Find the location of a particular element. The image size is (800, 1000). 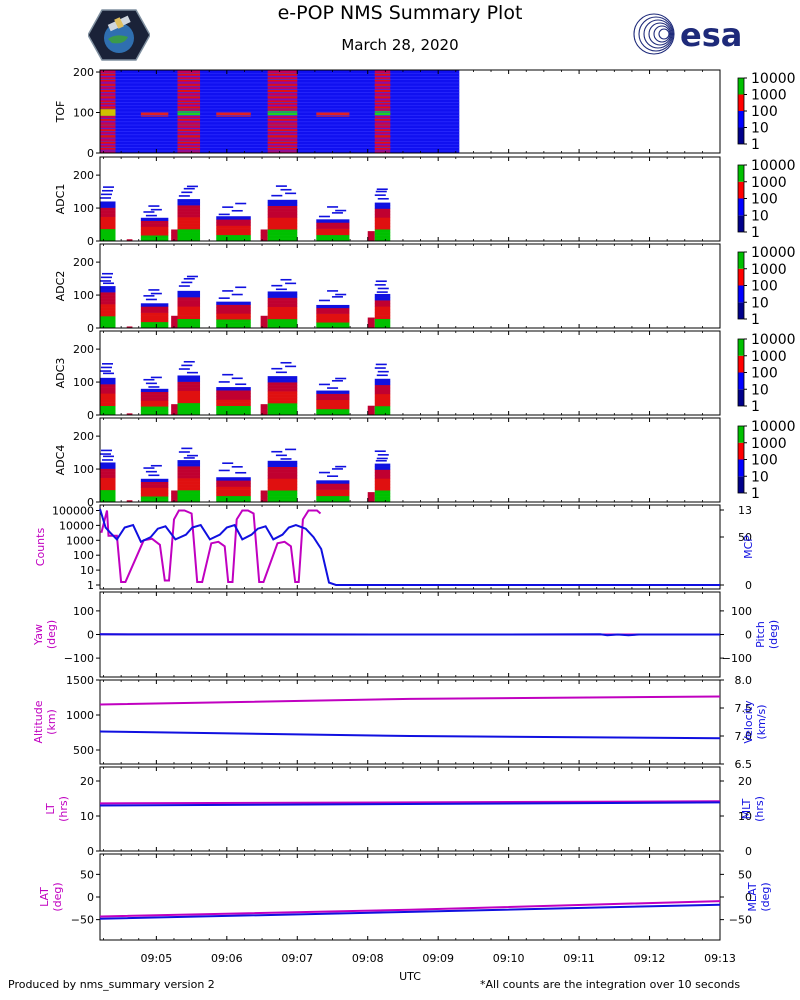

colorbar-segment is located at coordinates (741, 173).